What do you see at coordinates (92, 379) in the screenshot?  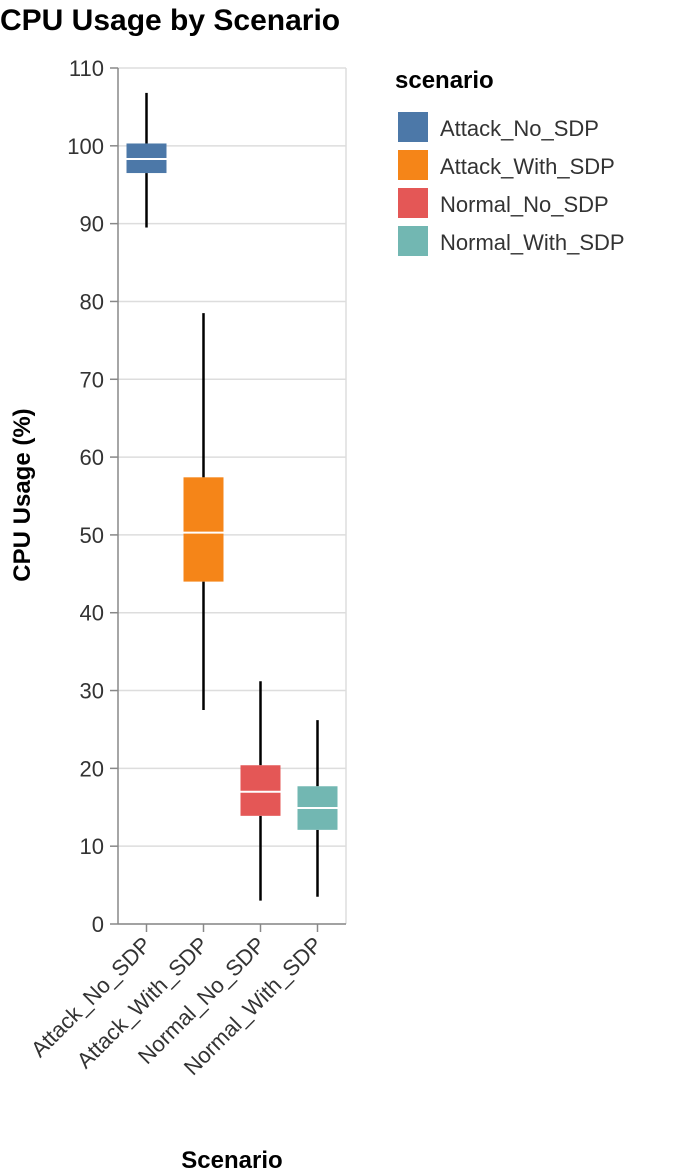 I see `y-tick-label-70: 70` at bounding box center [92, 379].